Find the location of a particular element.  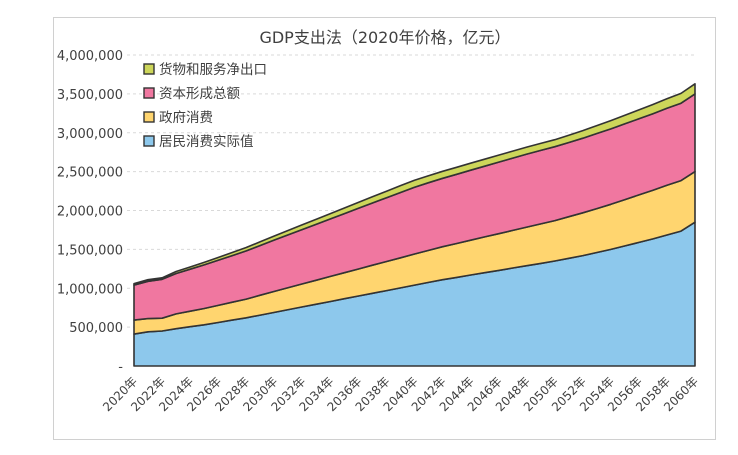

y-tick-label: 3,000,000 is located at coordinates (90, 134).